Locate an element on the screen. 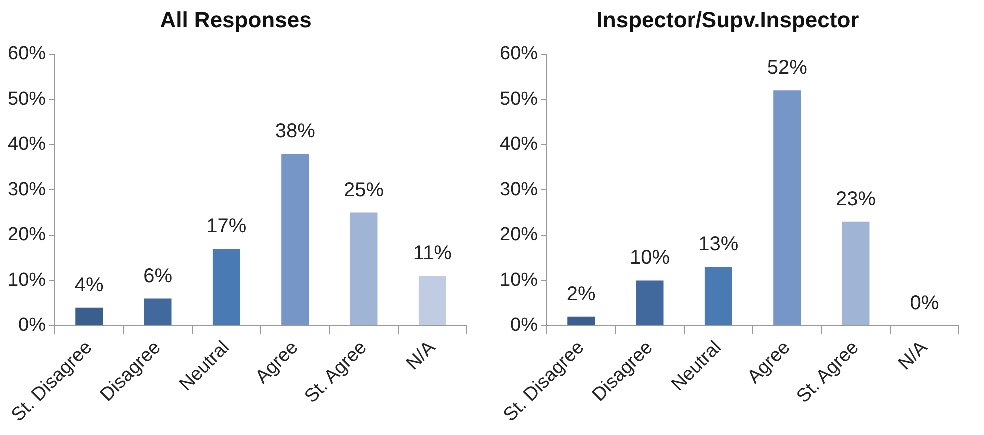 This screenshot has width=984, height=435. data-label: 52% is located at coordinates (787, 68).